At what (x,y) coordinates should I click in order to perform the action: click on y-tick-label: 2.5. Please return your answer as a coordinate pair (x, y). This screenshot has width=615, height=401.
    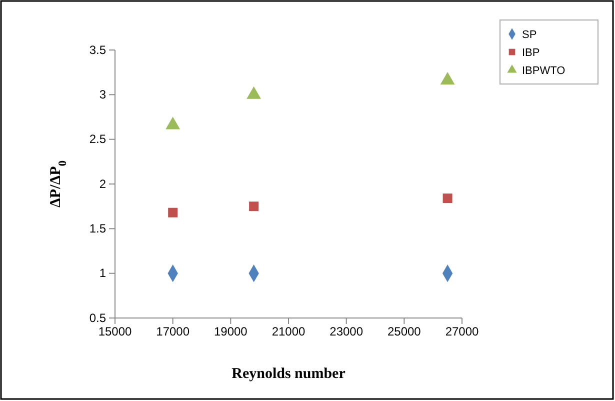
    Looking at the image, I should click on (97, 139).